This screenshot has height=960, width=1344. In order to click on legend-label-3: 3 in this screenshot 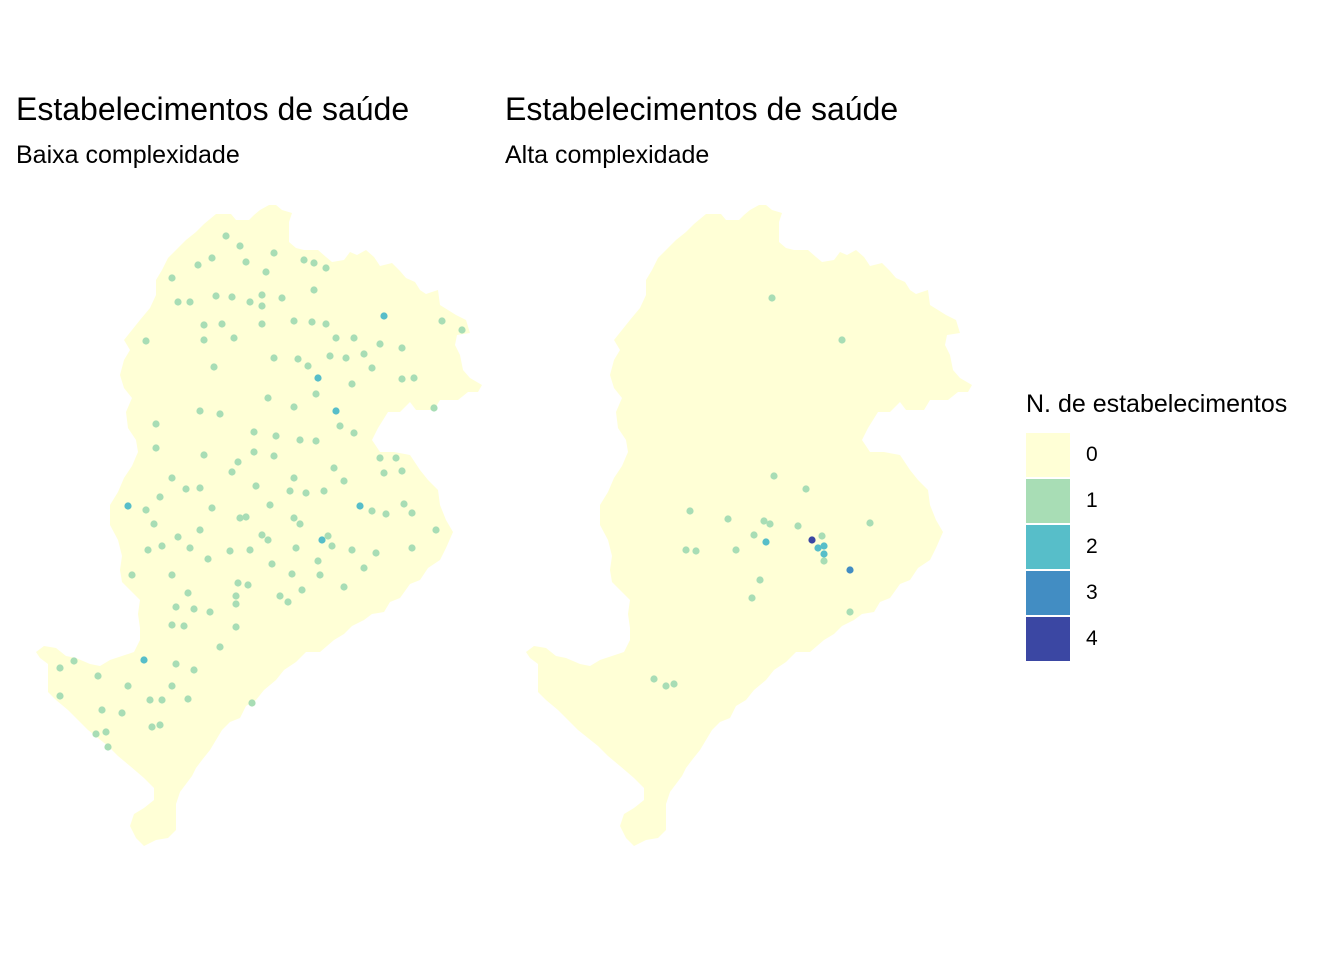, I will do `click(1092, 592)`.